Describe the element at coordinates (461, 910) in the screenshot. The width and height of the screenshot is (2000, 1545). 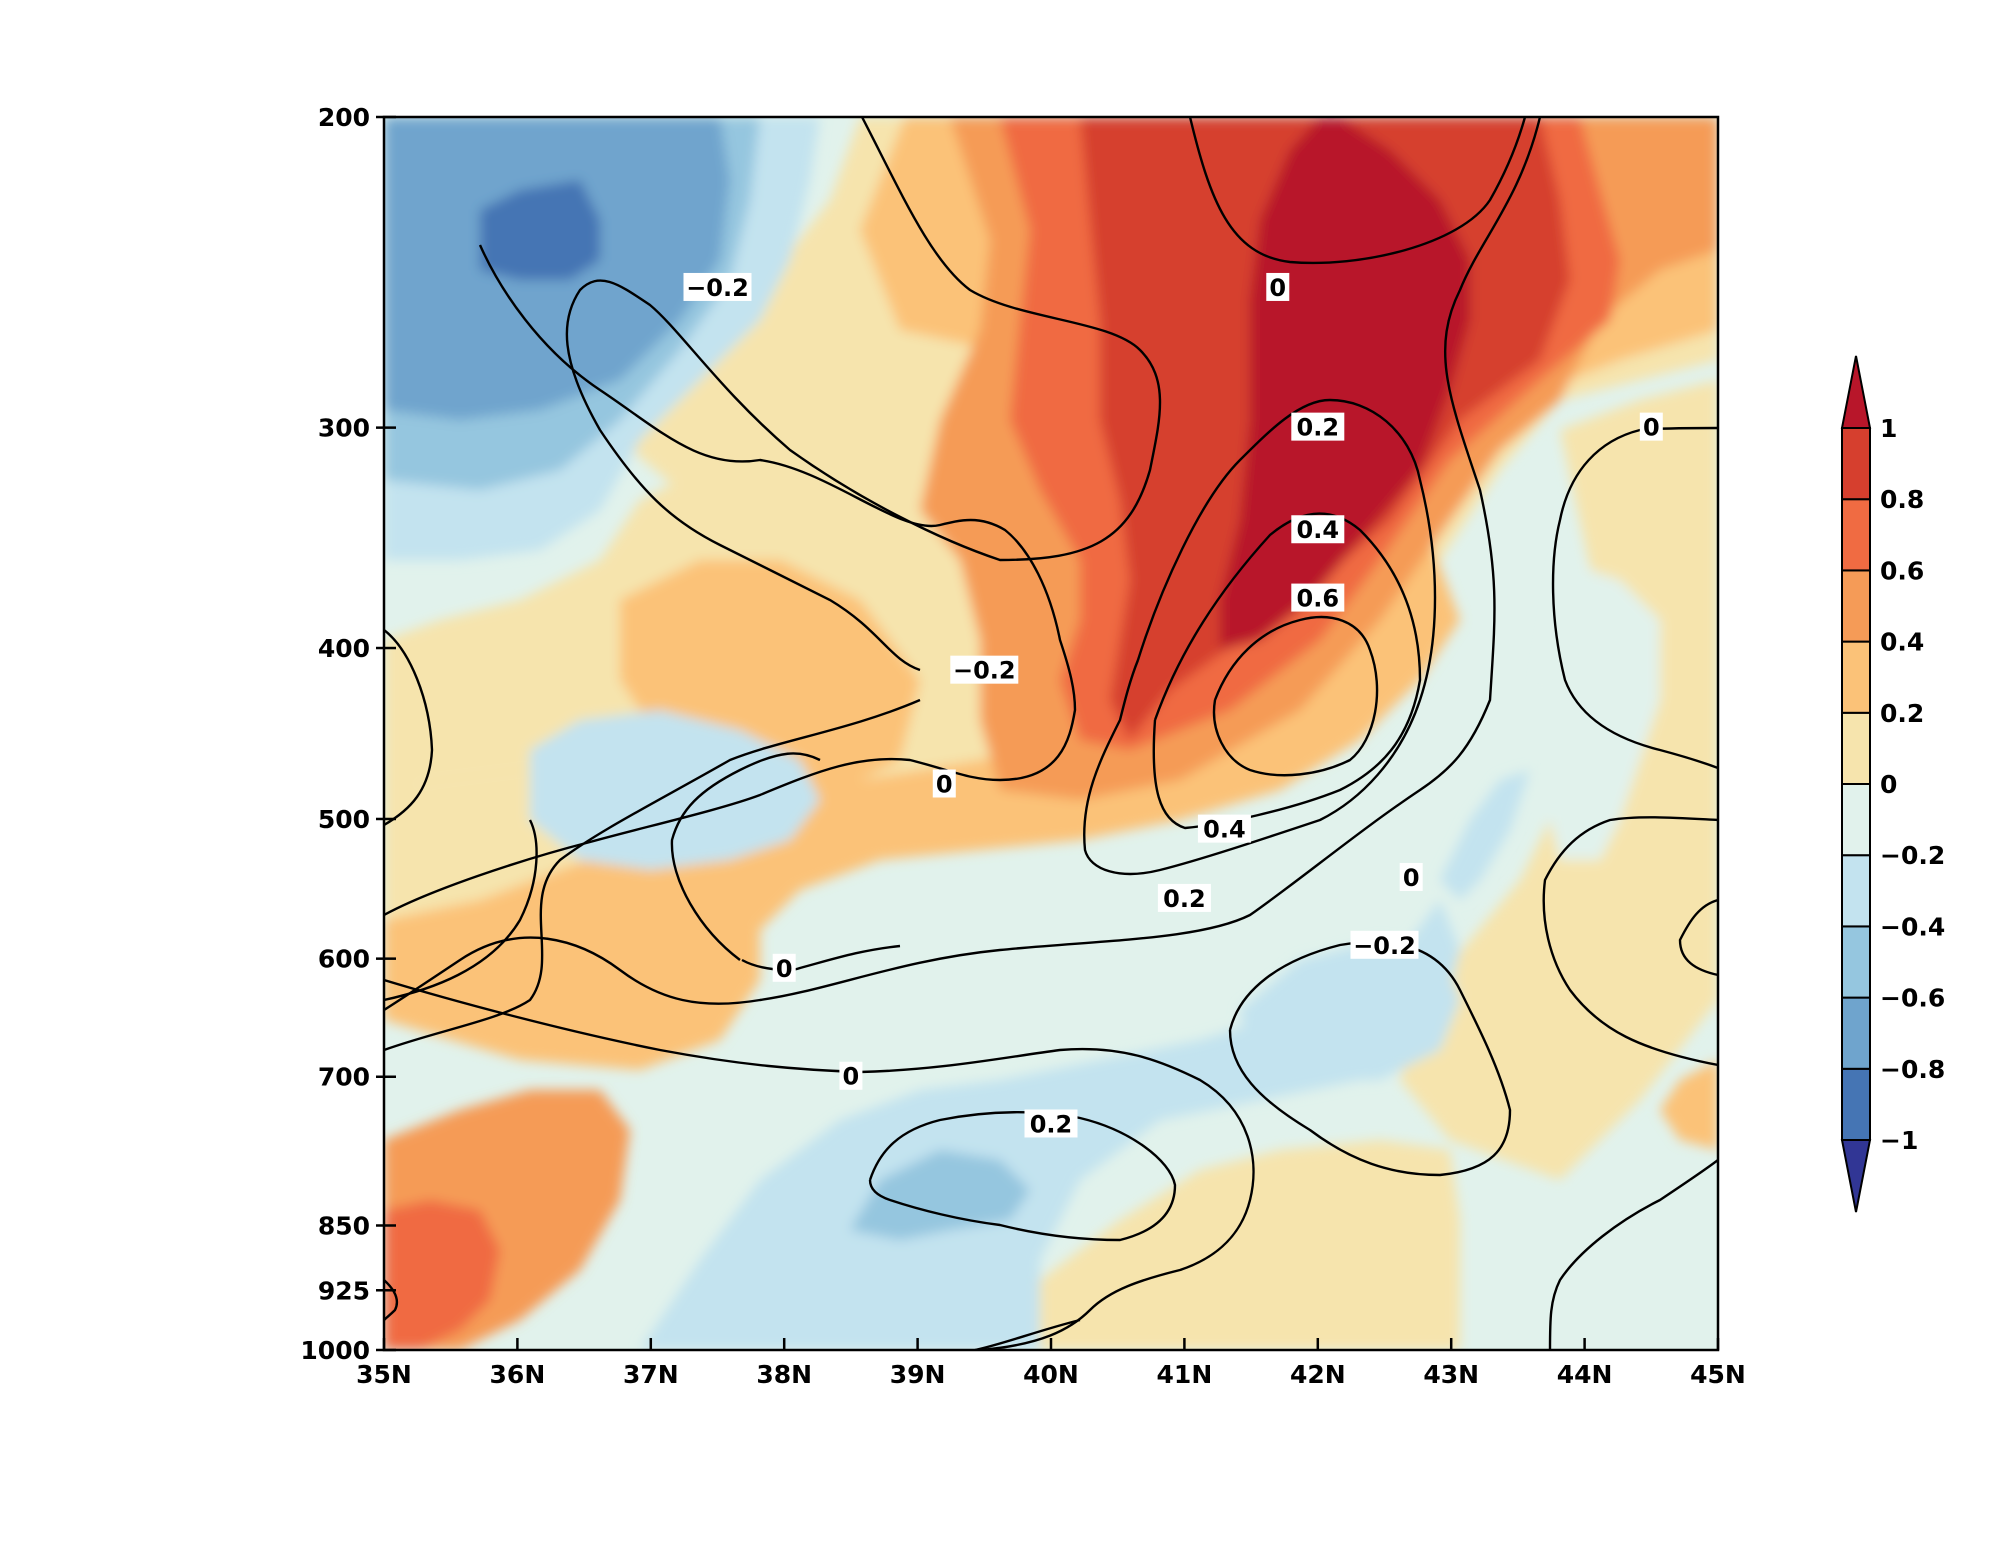
I see `contour-line-pos-0-2-lower-left` at that location.